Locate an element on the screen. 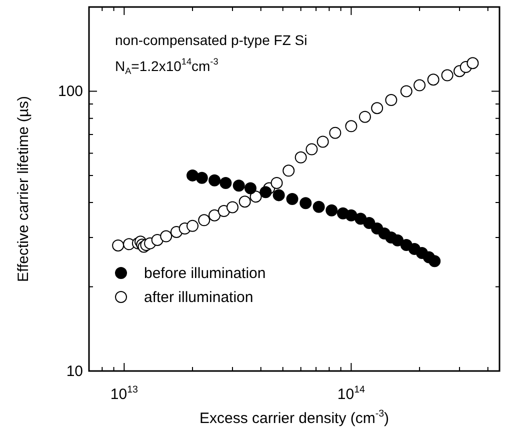  legend-label: before illumination is located at coordinates (205, 273).